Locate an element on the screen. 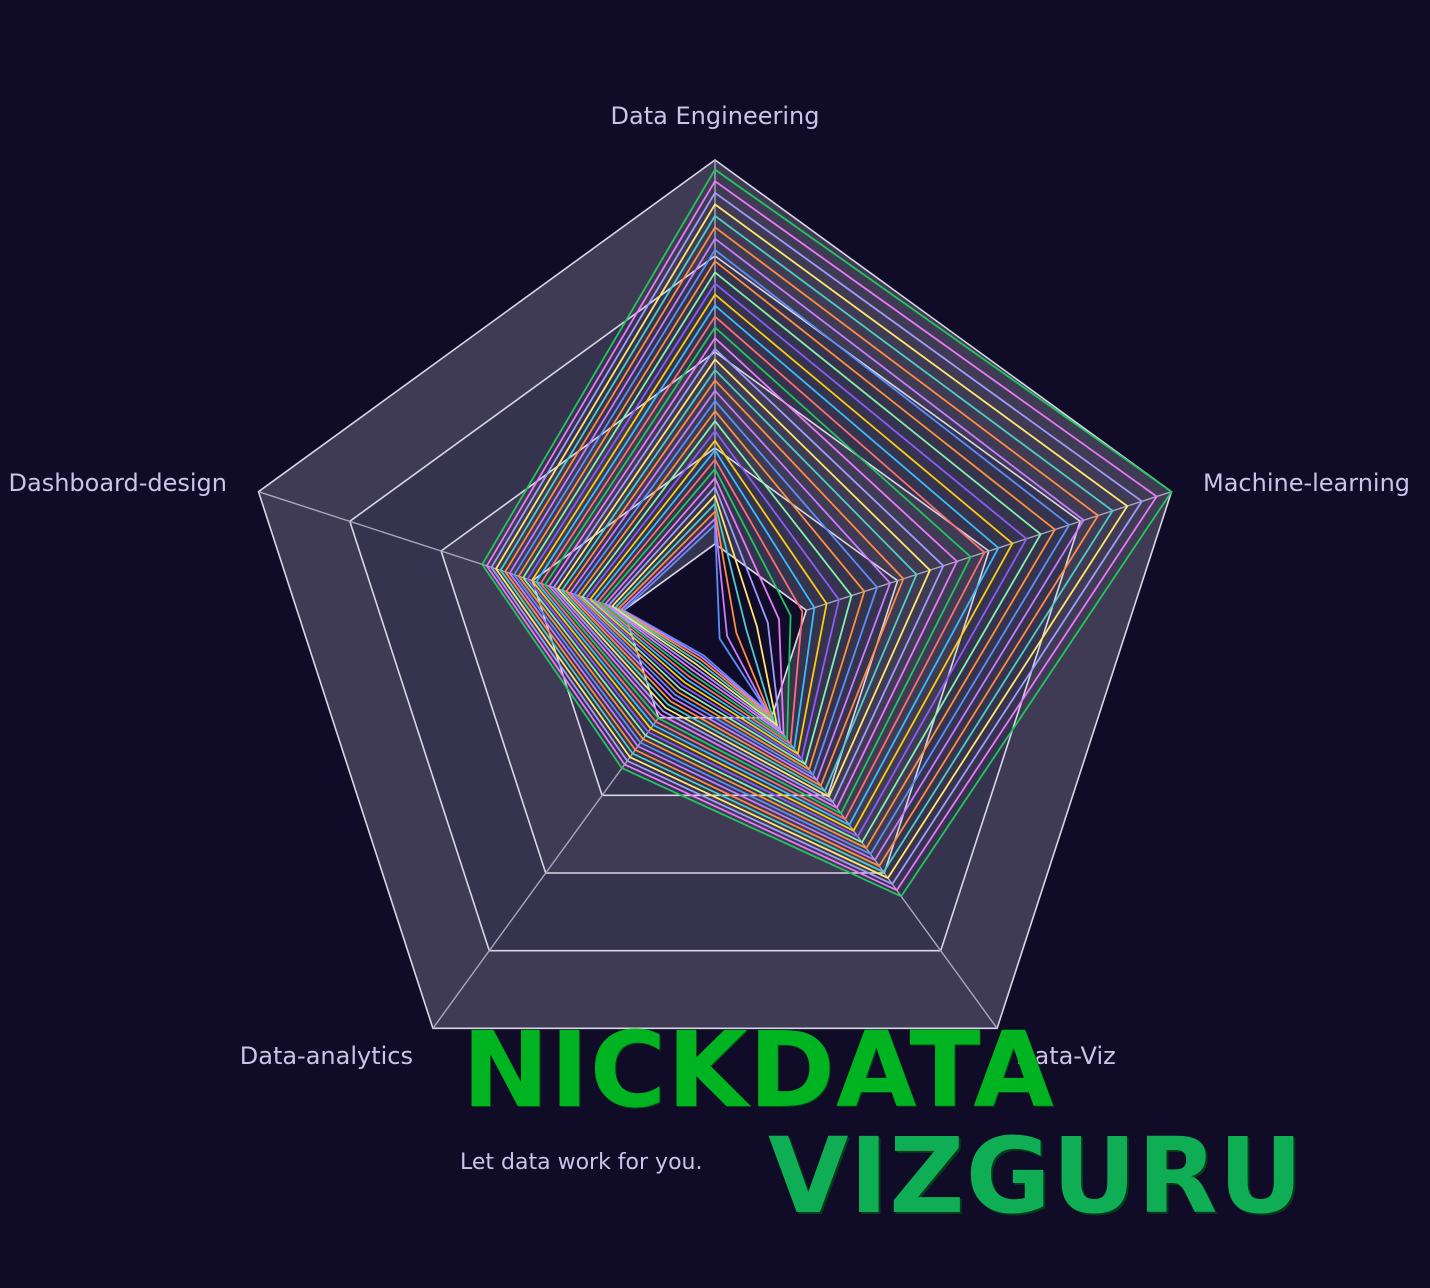 The width and height of the screenshot is (1430, 1288). axis-label: Machine-learning is located at coordinates (1306, 483).